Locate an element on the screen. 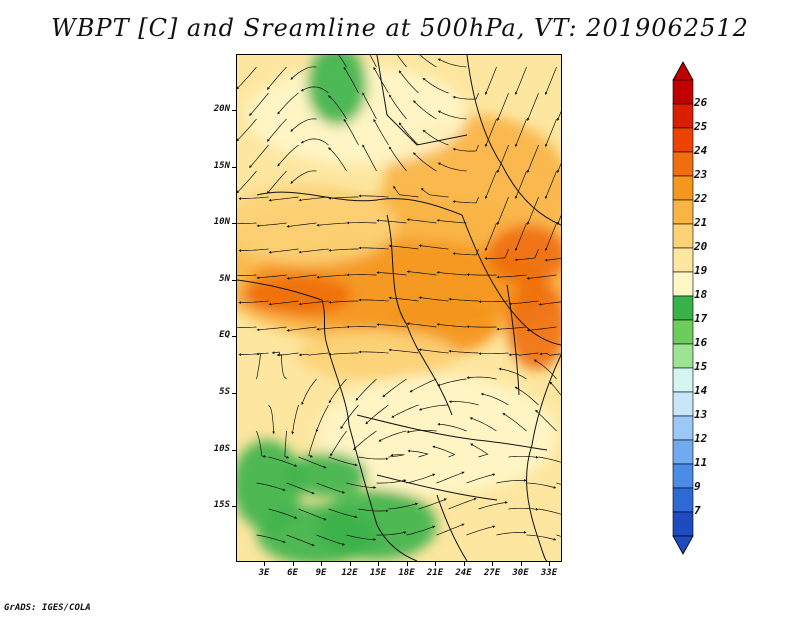 This screenshot has width=800, height=618. colorbar-label: 19 is located at coordinates (701, 270).